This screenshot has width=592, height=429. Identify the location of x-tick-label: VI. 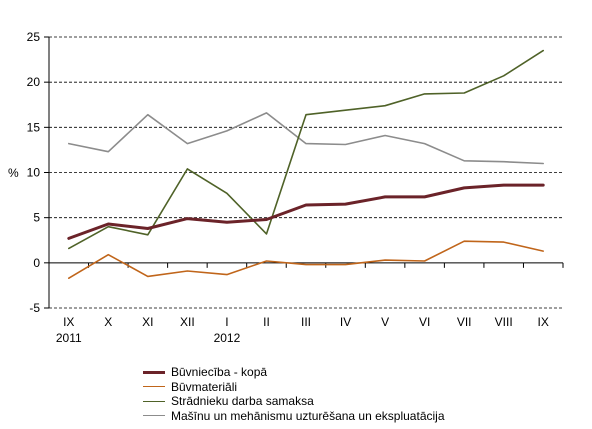
(424, 322).